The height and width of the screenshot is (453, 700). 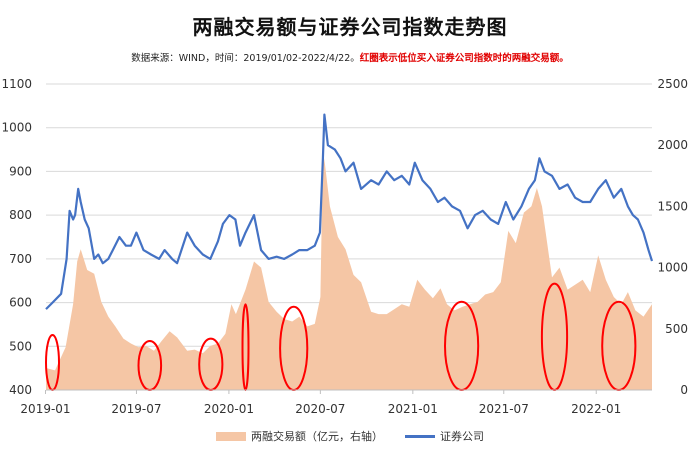 I want to click on y-left-tick-label: 1100, so click(x=16, y=84).